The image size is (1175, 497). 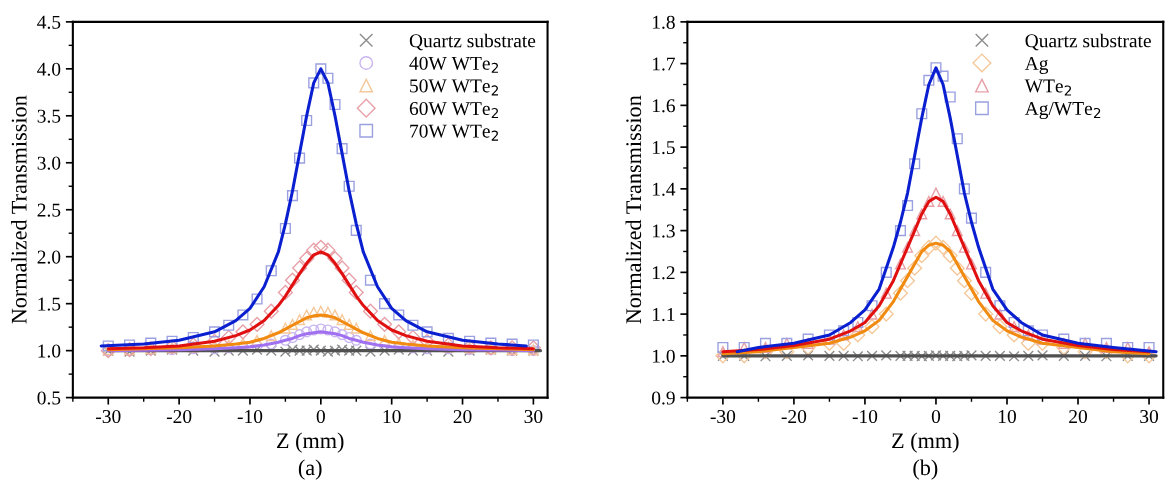 What do you see at coordinates (663, 398) in the screenshot?
I see `y-tick-label: 0.9` at bounding box center [663, 398].